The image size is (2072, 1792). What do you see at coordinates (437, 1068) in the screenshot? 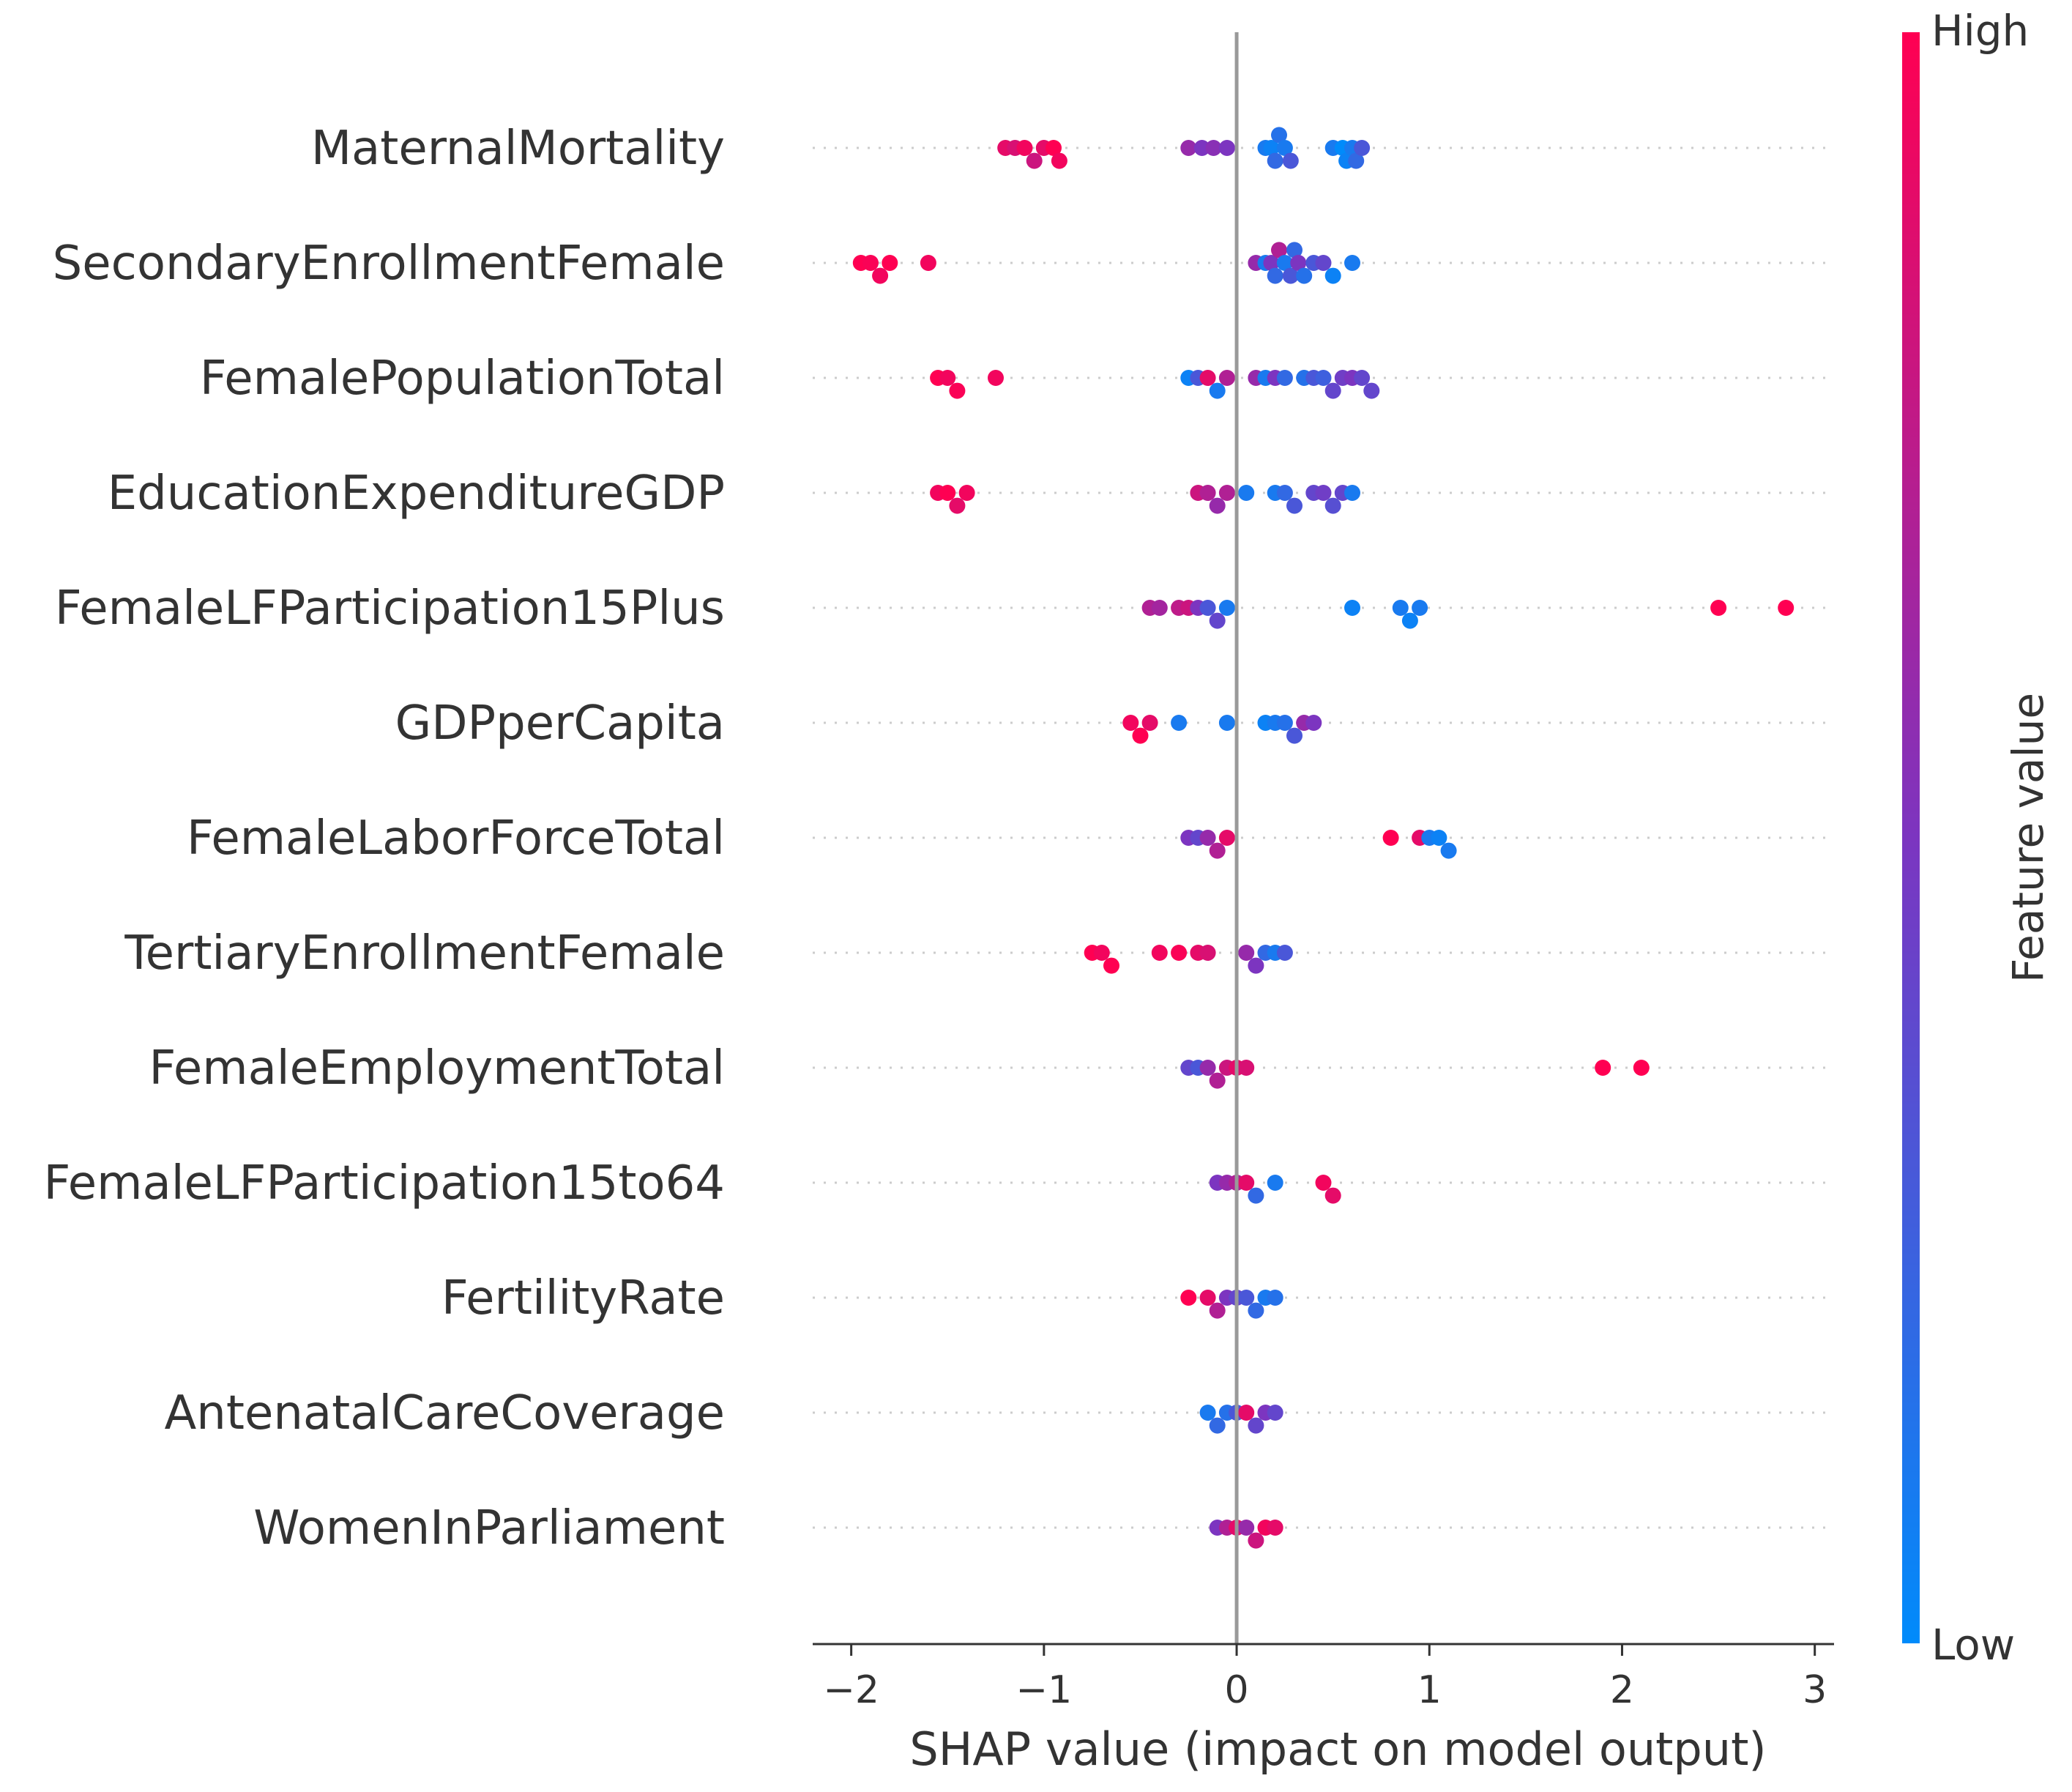
I see `feature-label: FemaleEmploymentTotal` at bounding box center [437, 1068].